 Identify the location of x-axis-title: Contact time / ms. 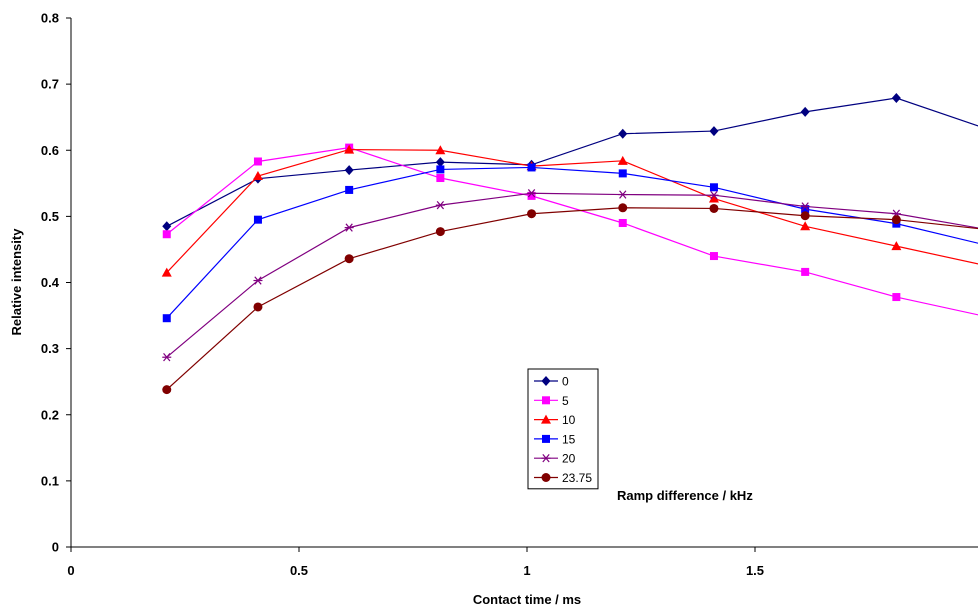
(527, 599).